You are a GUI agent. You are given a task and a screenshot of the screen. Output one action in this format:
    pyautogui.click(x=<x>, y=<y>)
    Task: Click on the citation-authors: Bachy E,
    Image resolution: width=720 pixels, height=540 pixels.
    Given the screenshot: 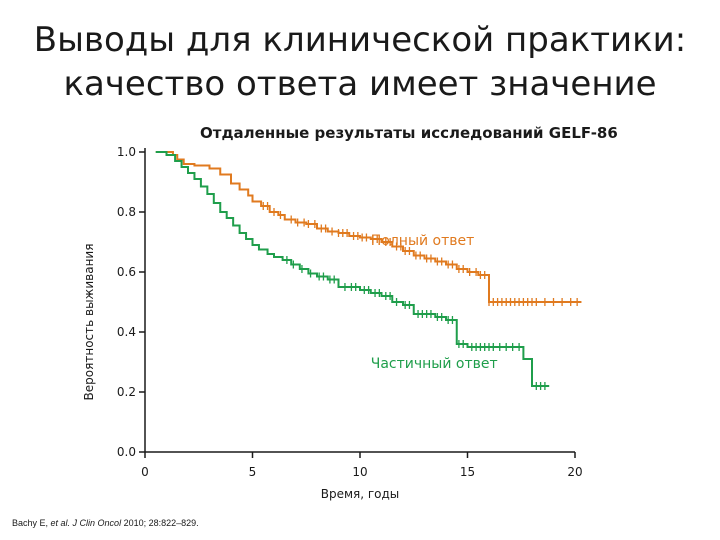 What is the action you would take?
    pyautogui.click(x=31, y=523)
    